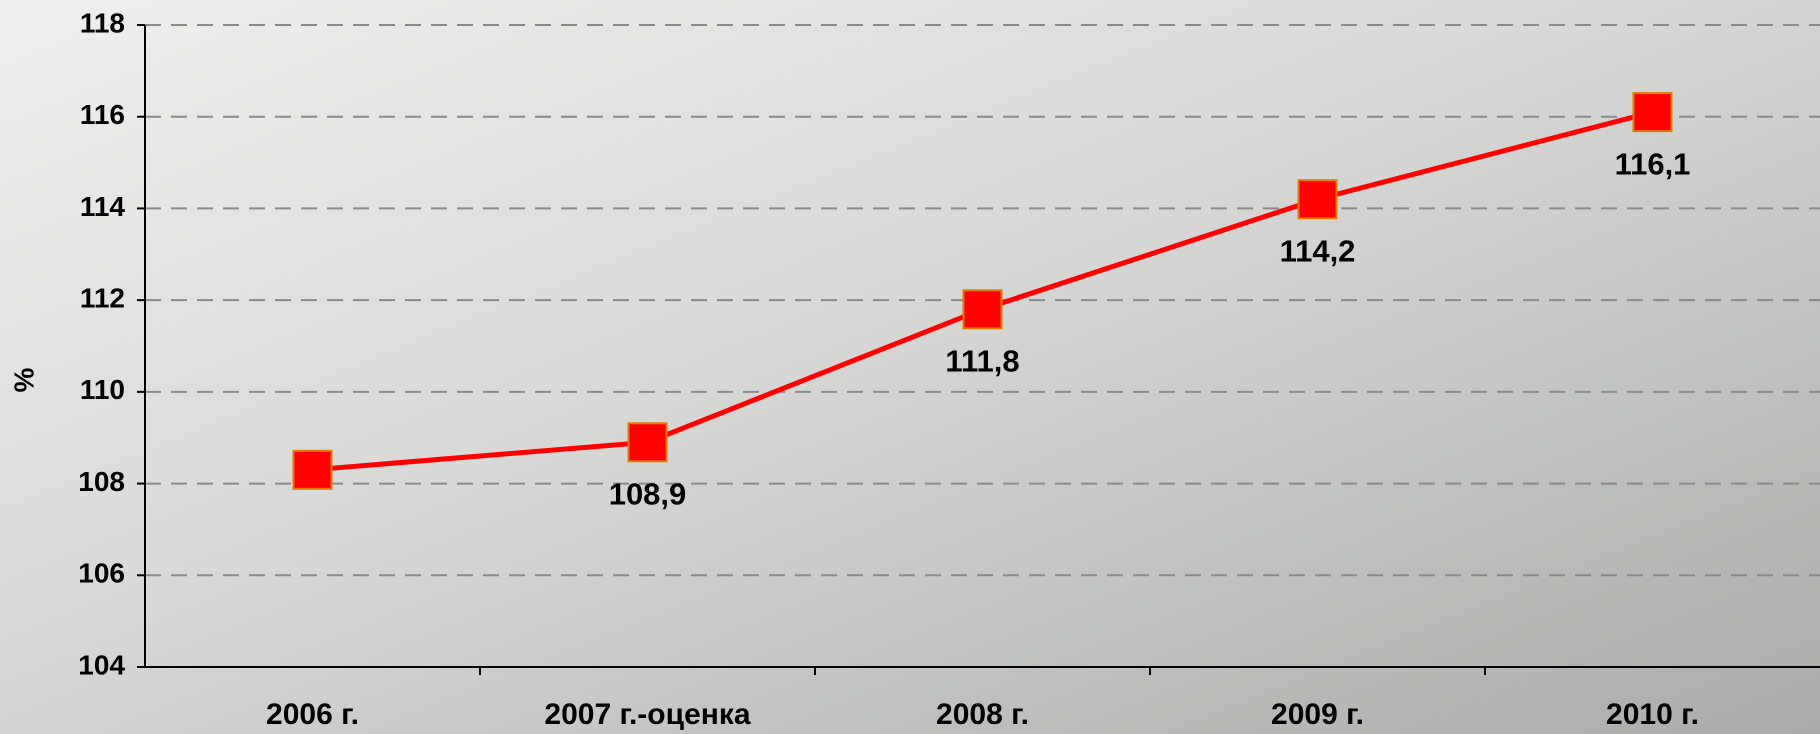 The width and height of the screenshot is (1820, 734). What do you see at coordinates (1318, 250) in the screenshot?
I see `data-label: 114,2` at bounding box center [1318, 250].